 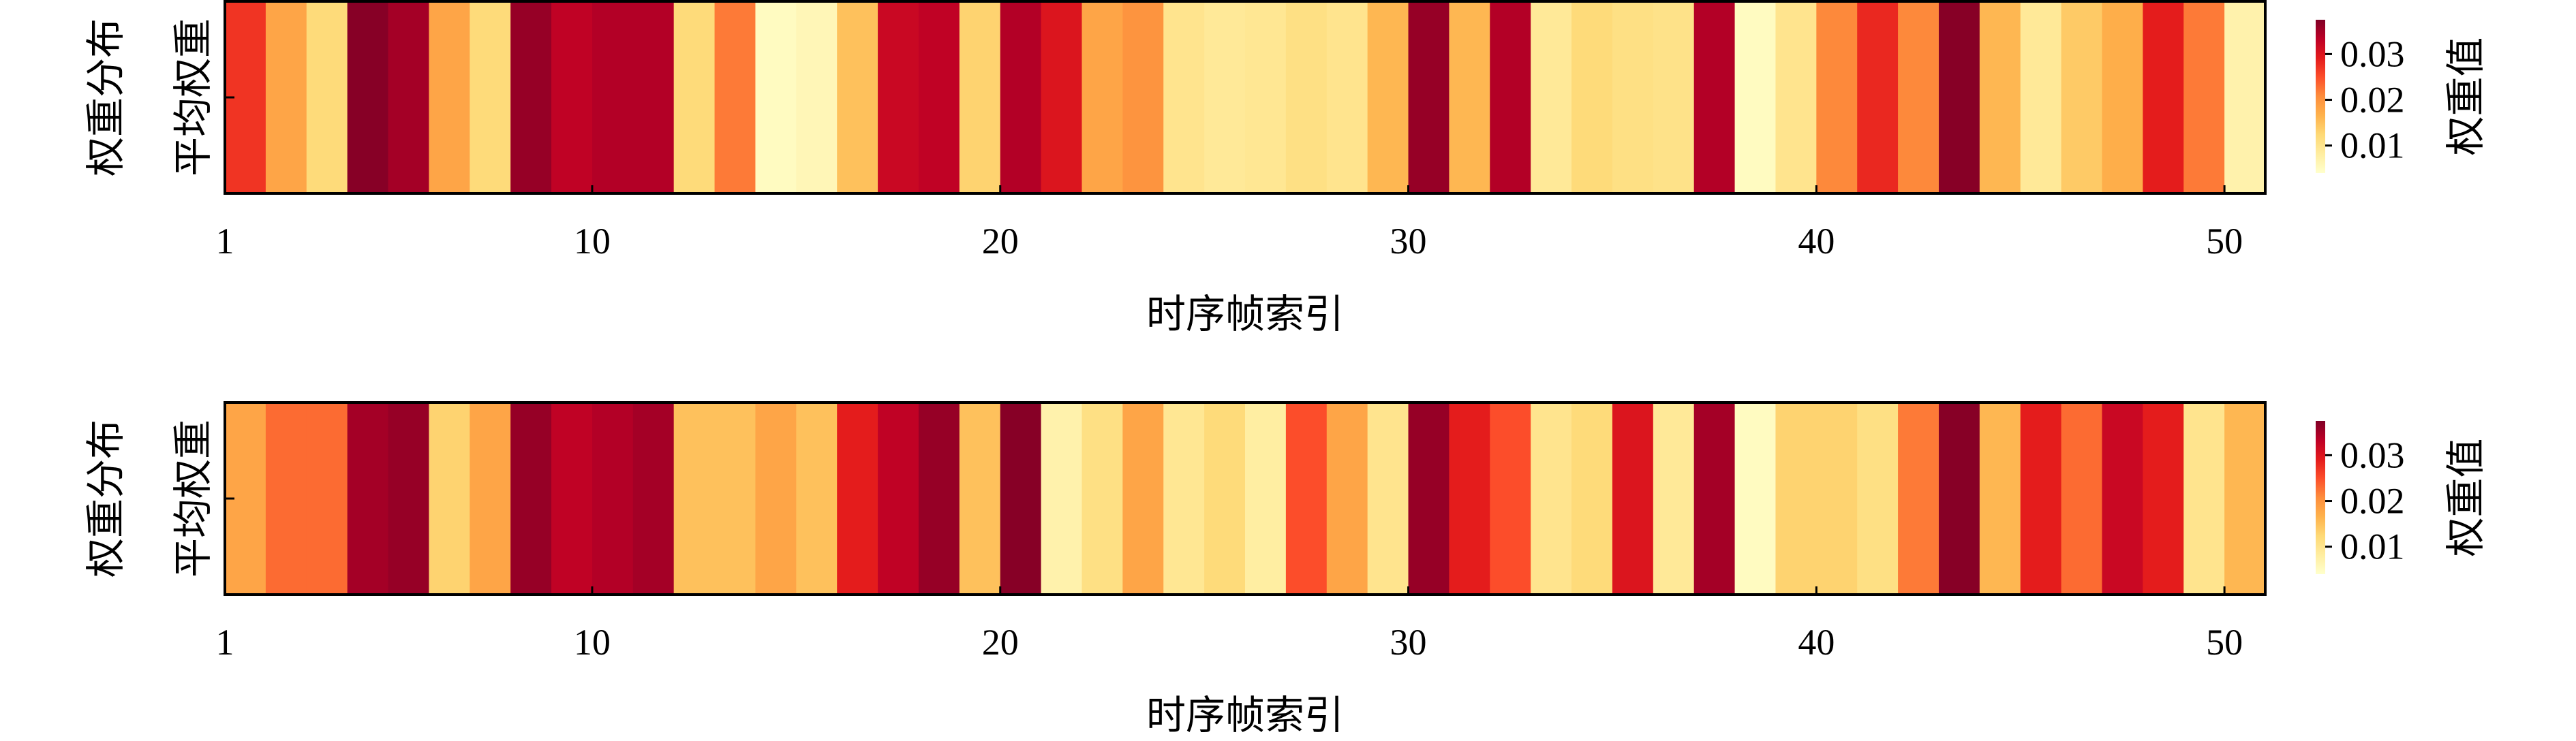 What do you see at coordinates (2372, 145) in the screenshot?
I see `colorbar-tick-label: 0.01` at bounding box center [2372, 145].